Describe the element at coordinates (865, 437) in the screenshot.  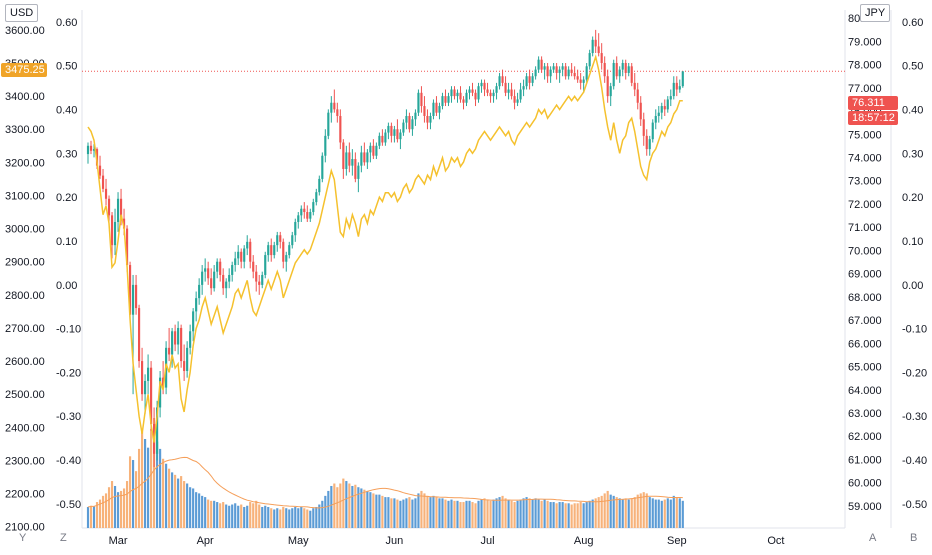
I see `right-tick-label: 62.000` at that location.